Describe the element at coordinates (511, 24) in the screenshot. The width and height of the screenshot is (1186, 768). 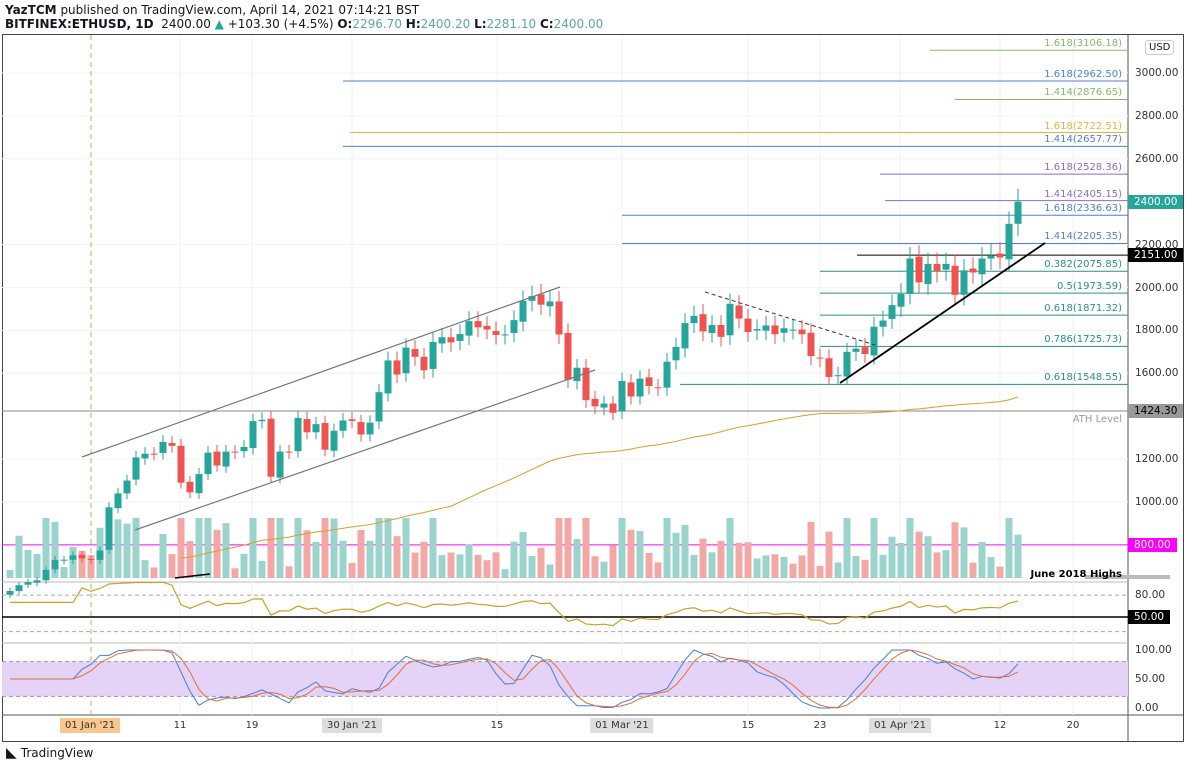
I see `low-value: 2281.10` at that location.